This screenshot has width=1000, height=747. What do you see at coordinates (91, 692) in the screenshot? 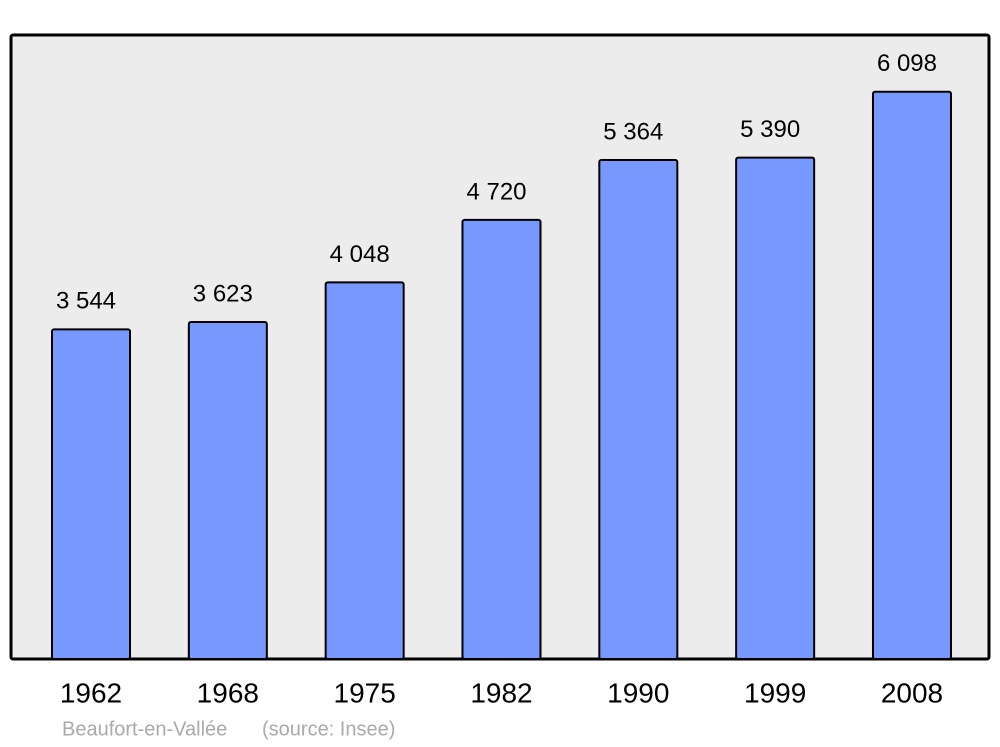
I see `x-tick-label: 1962` at bounding box center [91, 692].